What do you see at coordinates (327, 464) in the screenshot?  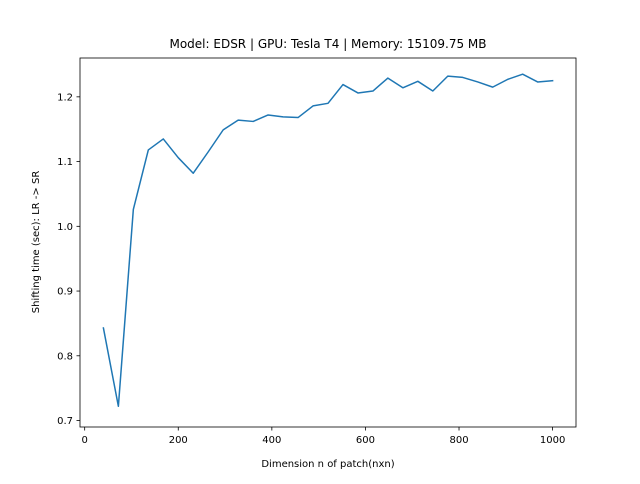 I see `x-axis-label: Dimension n of patch(nxn)` at bounding box center [327, 464].